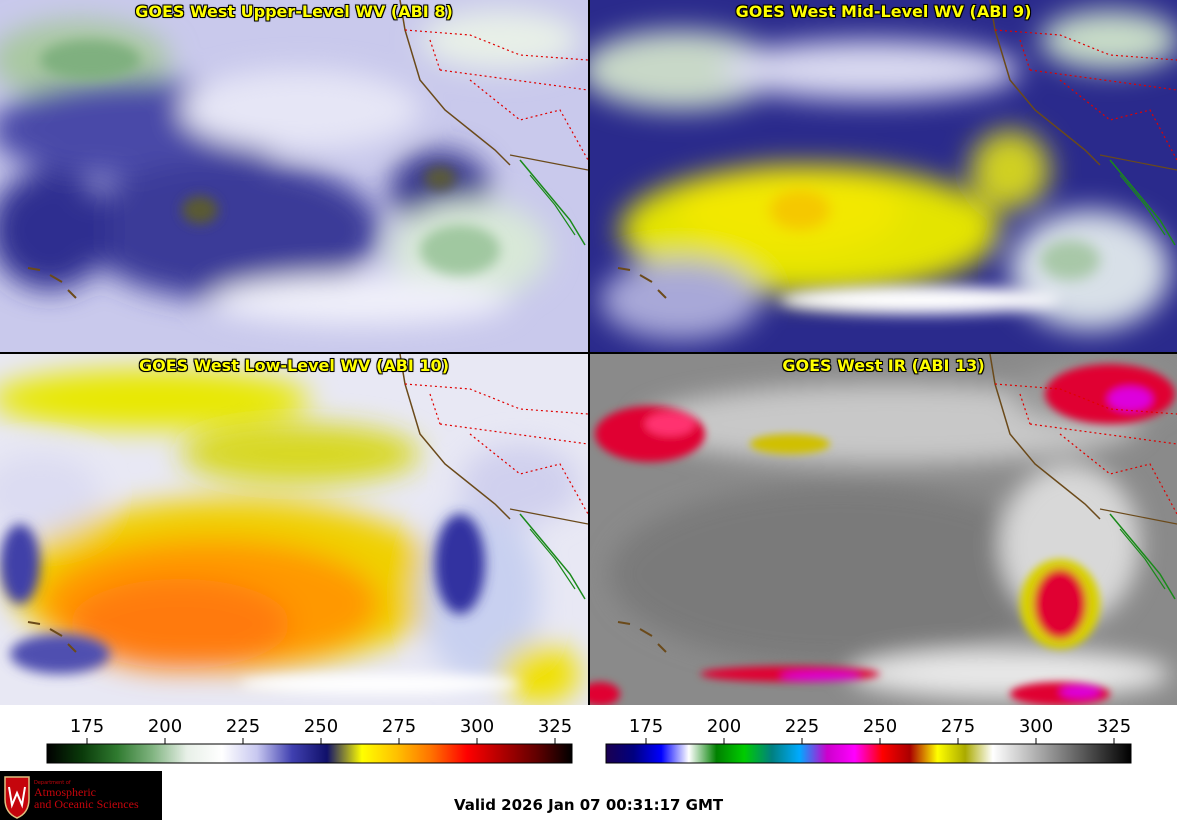  Describe the element at coordinates (321, 726) in the screenshot. I see `wv-colorbar-tick-label: 250` at that location.